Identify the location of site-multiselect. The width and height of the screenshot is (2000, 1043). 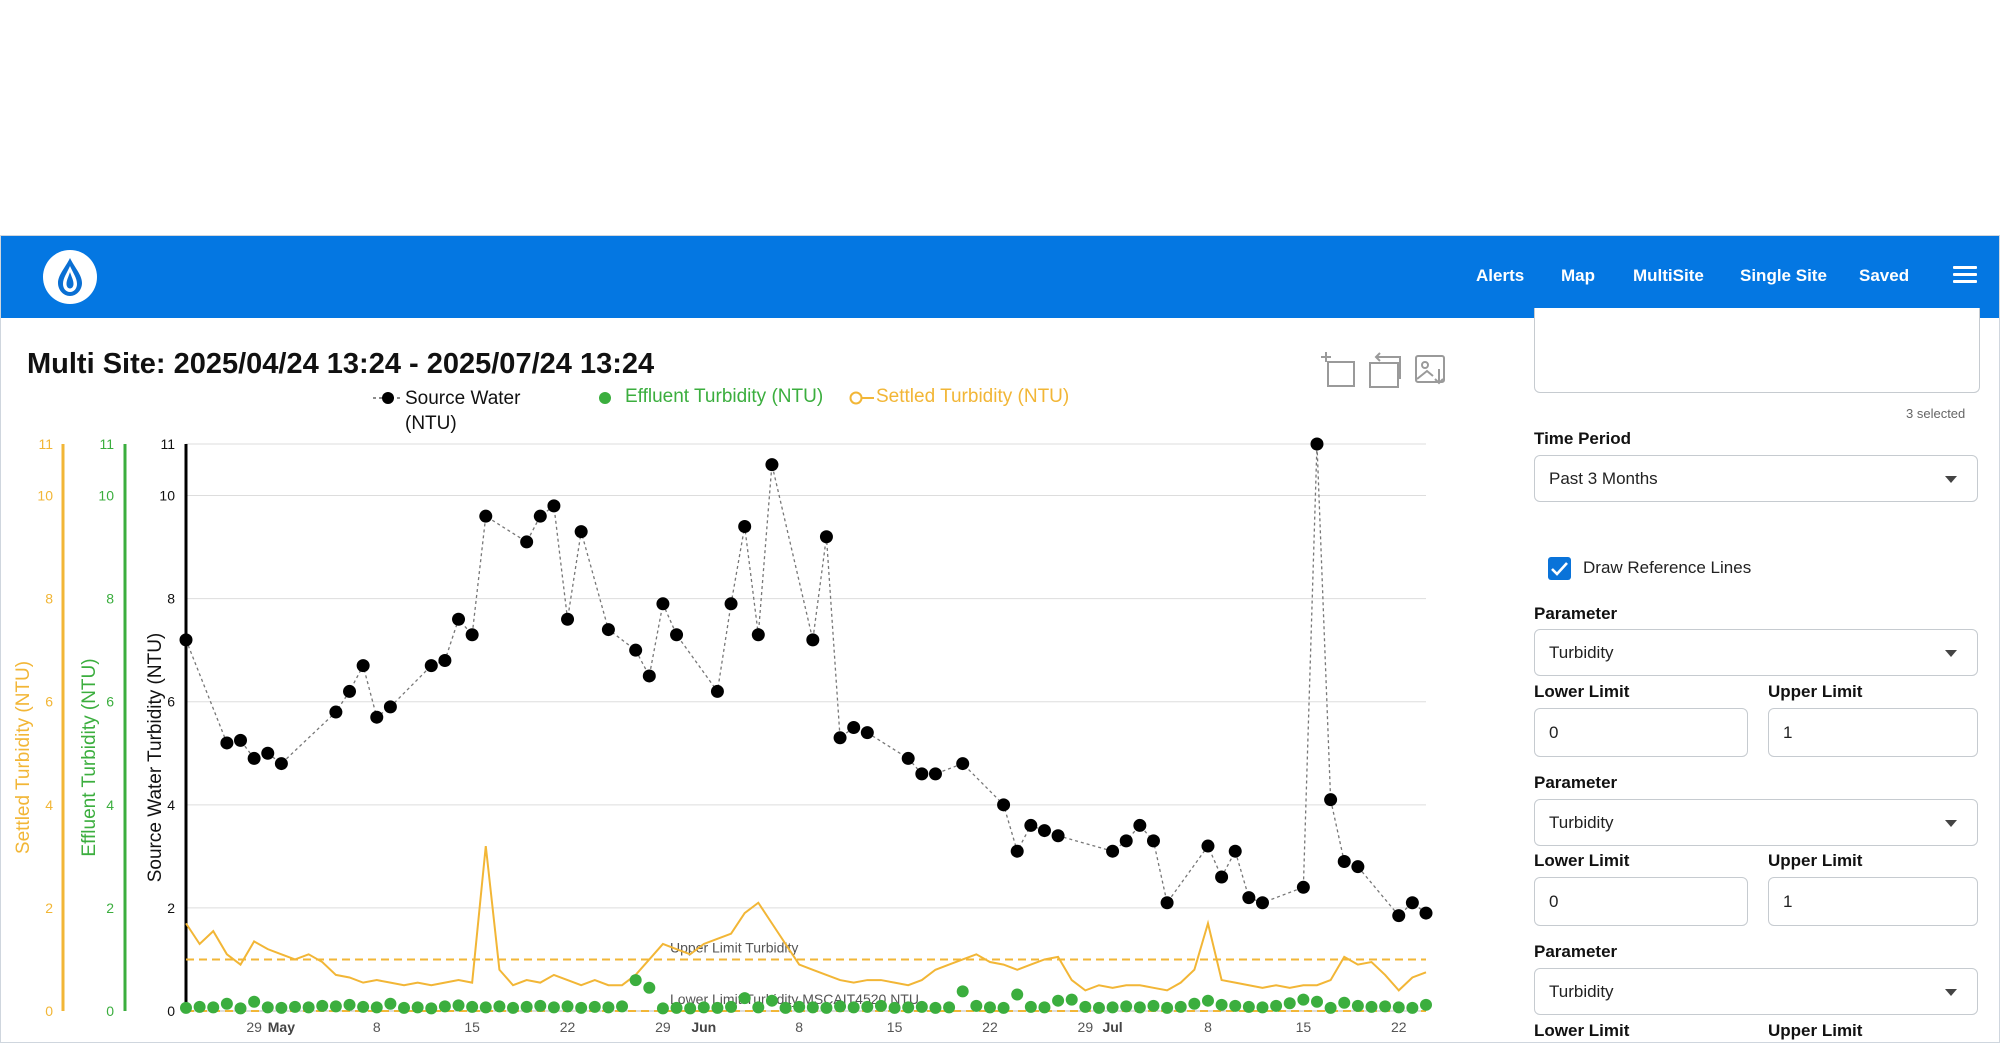
(1757, 350).